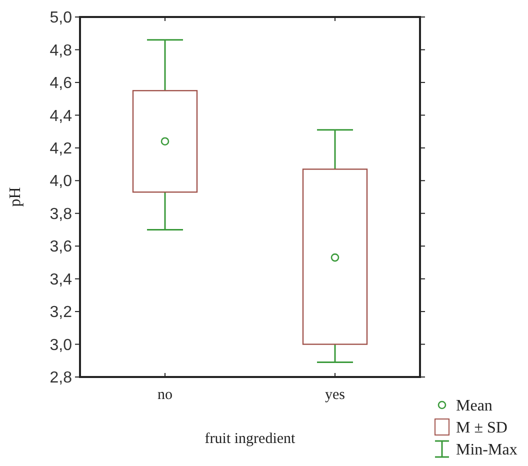 The image size is (528, 466). What do you see at coordinates (61, 116) in the screenshot?
I see `y-tick-label: 4,4` at bounding box center [61, 116].